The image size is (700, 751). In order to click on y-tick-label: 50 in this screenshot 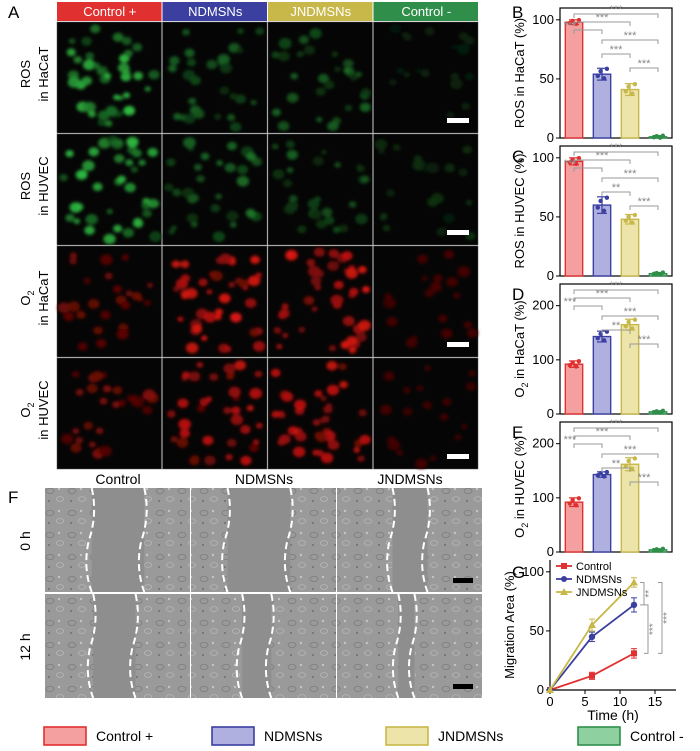, I will do `click(547, 78)`.